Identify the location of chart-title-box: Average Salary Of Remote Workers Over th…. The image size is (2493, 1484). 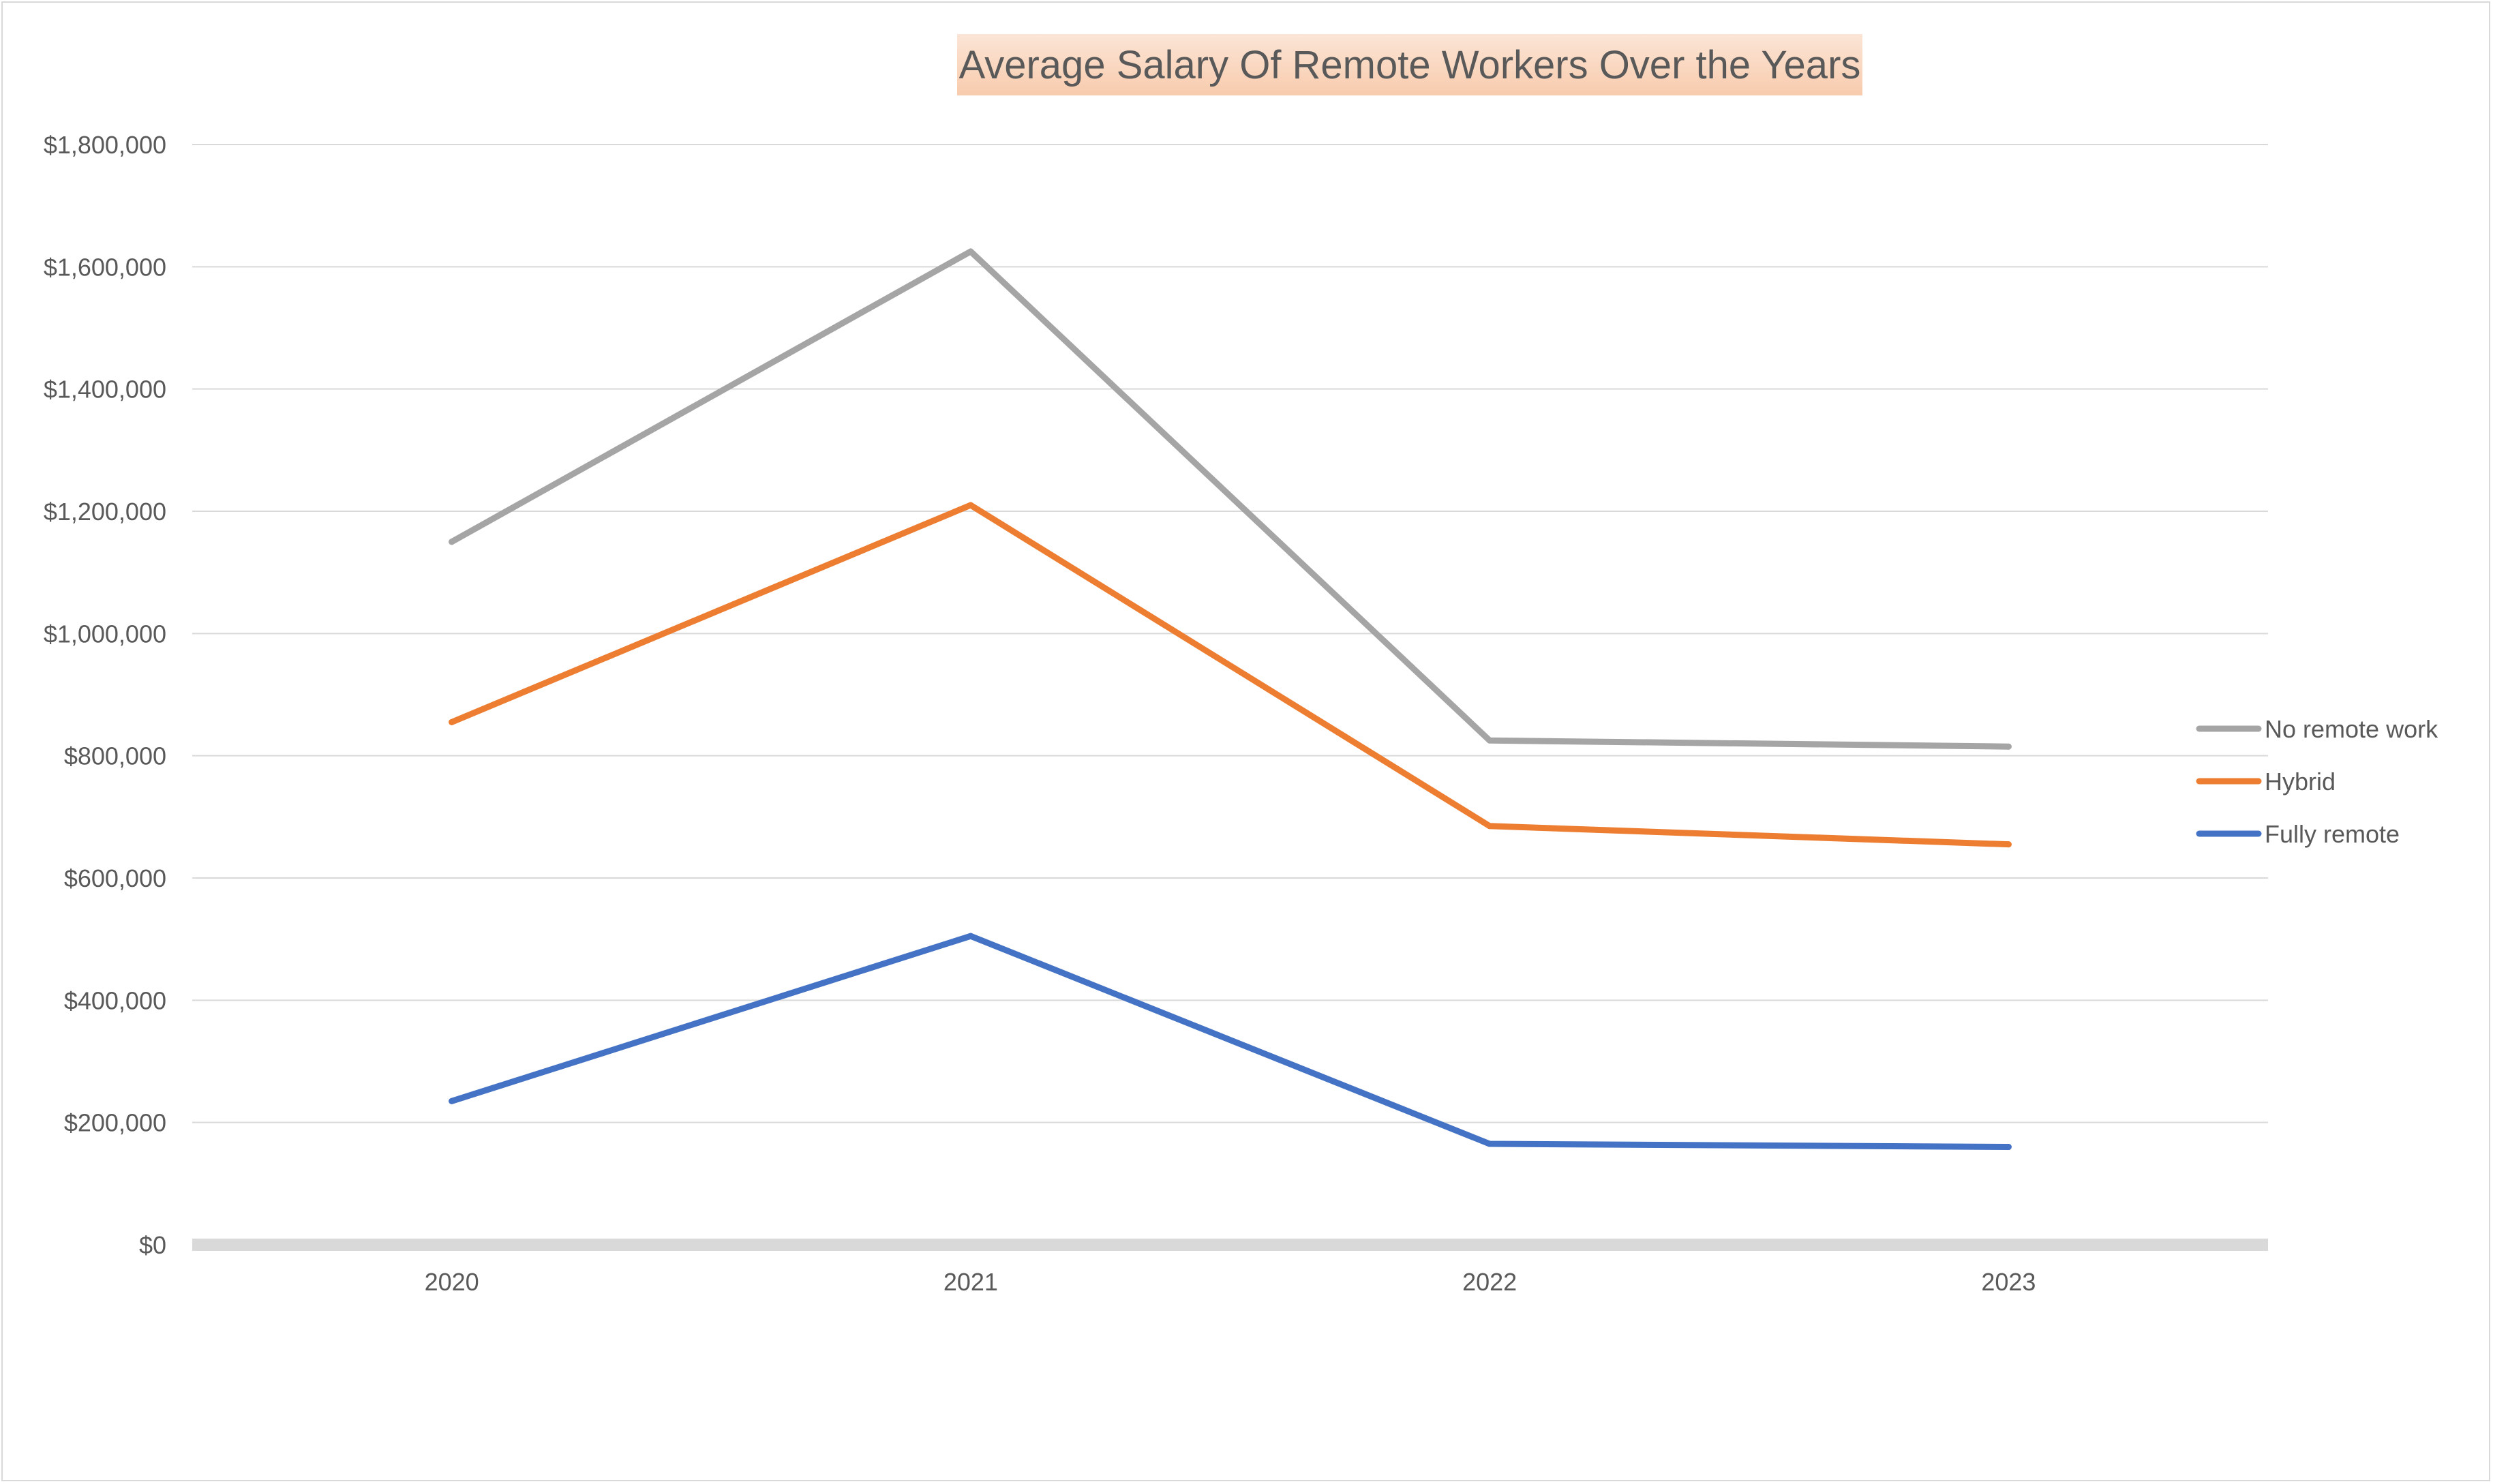
(1410, 64).